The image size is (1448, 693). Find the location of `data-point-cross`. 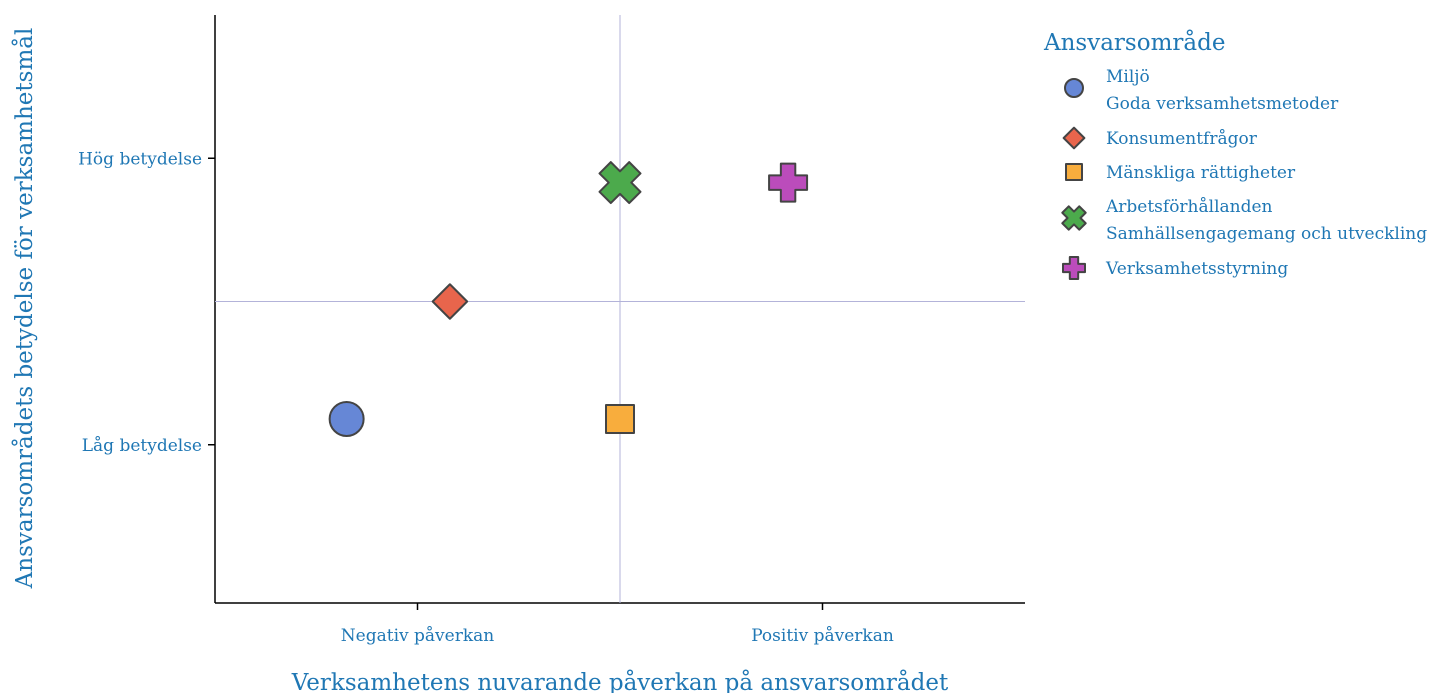

data-point-cross is located at coordinates (788, 182).